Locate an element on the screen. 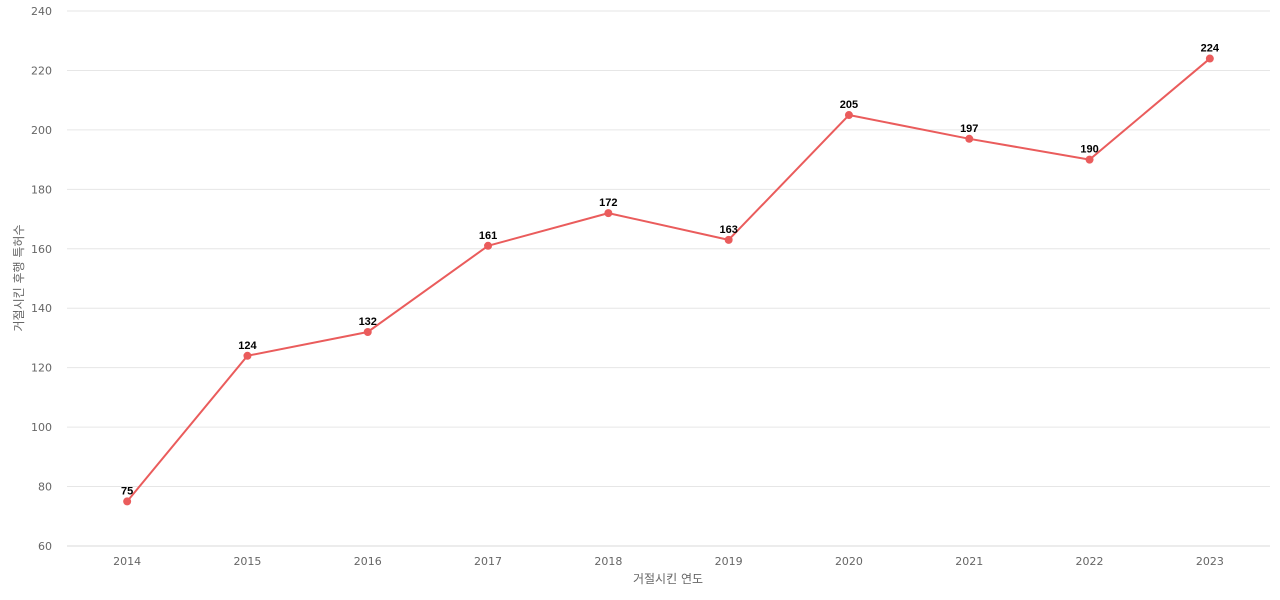 The image size is (1280, 600). x-tick-label: 2020 is located at coordinates (849, 561).